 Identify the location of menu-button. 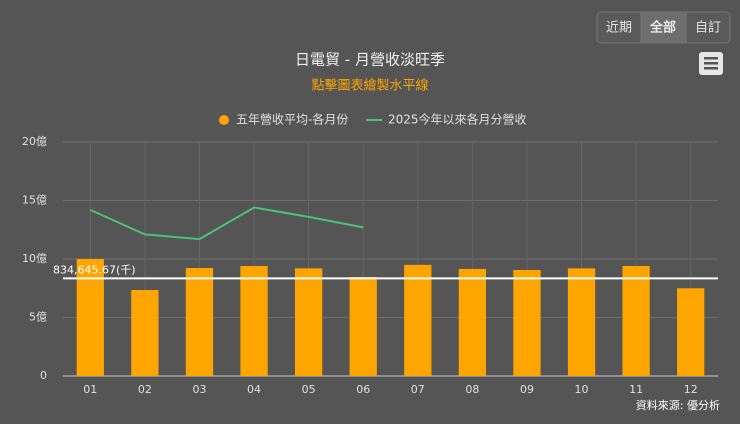
(711, 63).